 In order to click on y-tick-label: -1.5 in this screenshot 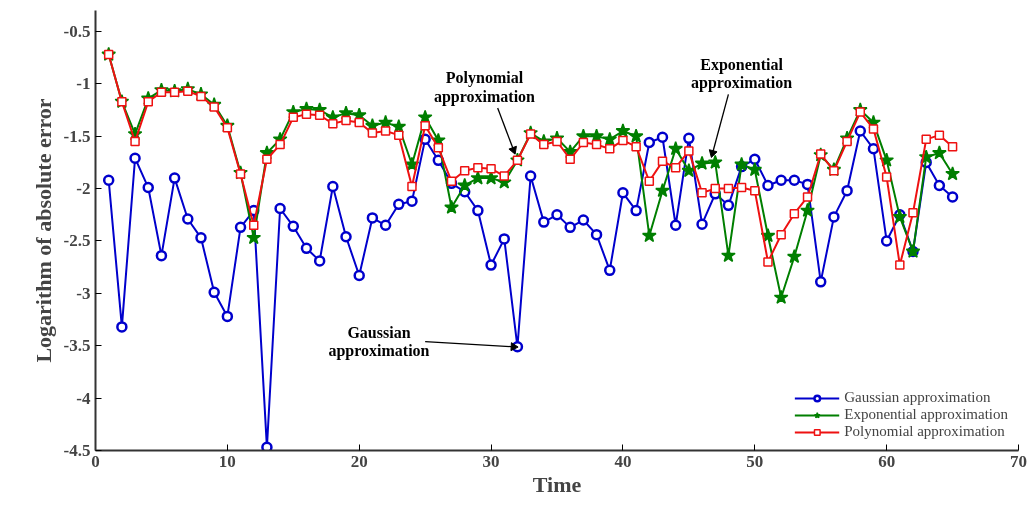, I will do `click(77, 136)`.